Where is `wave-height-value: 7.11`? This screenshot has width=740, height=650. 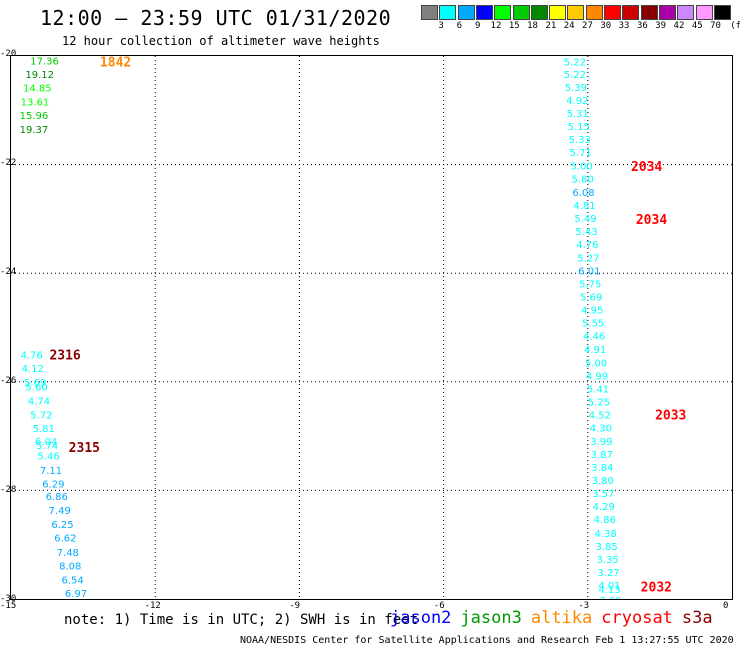 wave-height-value: 7.11 is located at coordinates (51, 471).